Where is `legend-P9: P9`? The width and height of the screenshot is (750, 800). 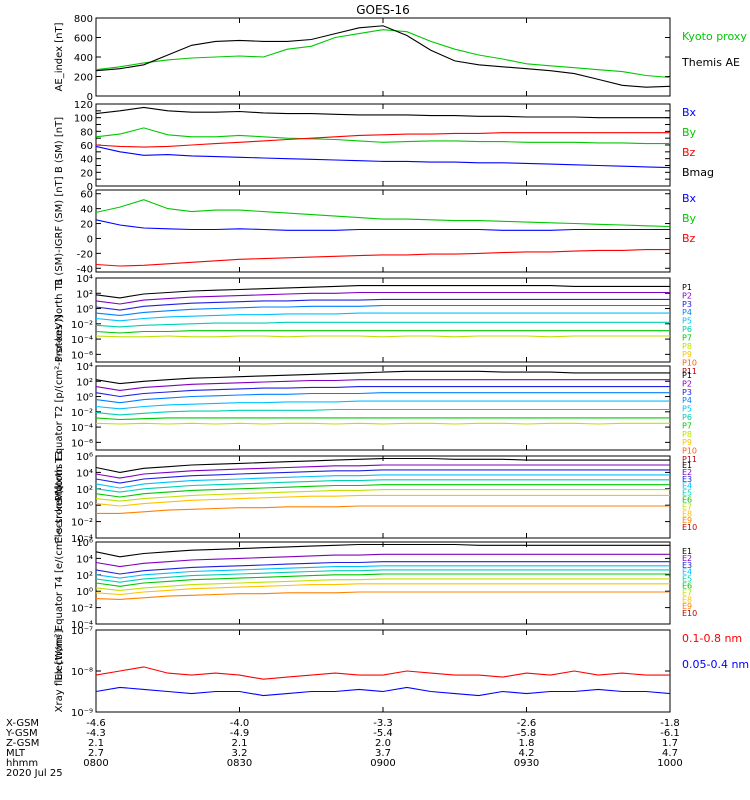
legend-P9: P9 is located at coordinates (687, 442).